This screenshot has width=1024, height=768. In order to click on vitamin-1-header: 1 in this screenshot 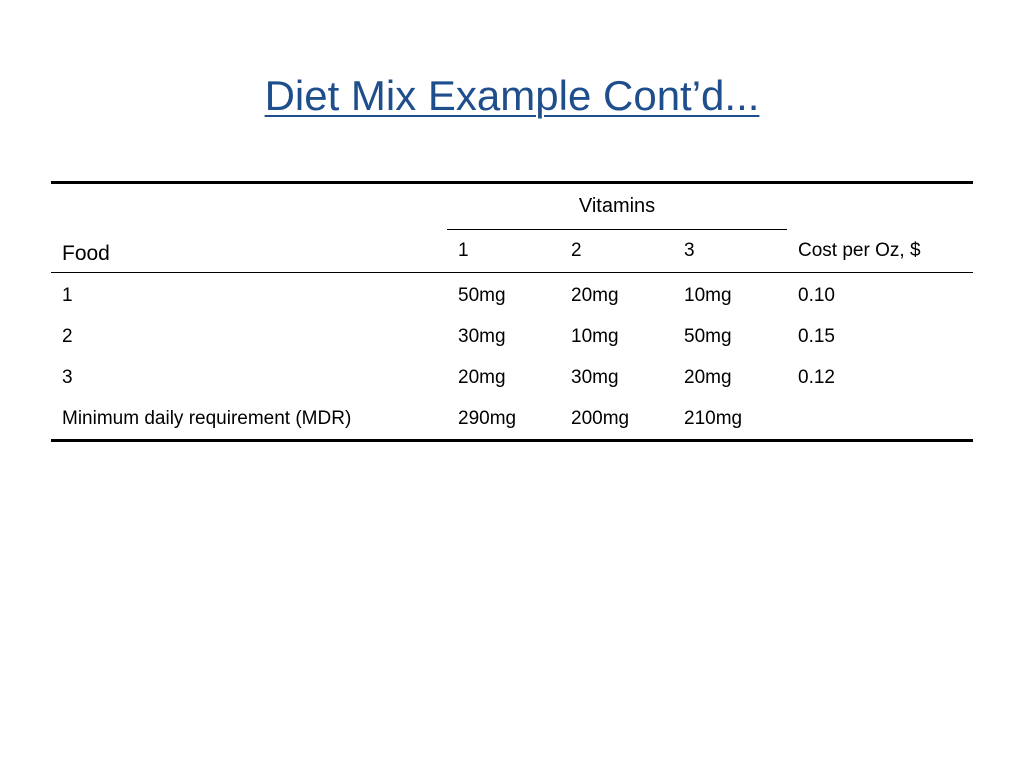, I will do `click(503, 251)`.